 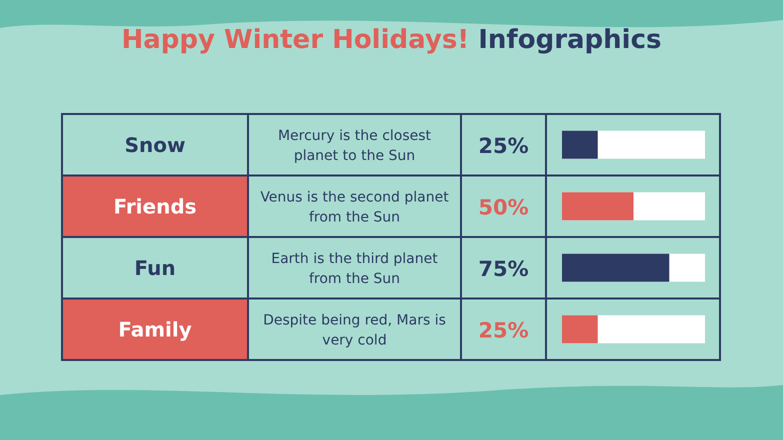 What do you see at coordinates (155, 268) in the screenshot?
I see `y-tick-label: Fun` at bounding box center [155, 268].